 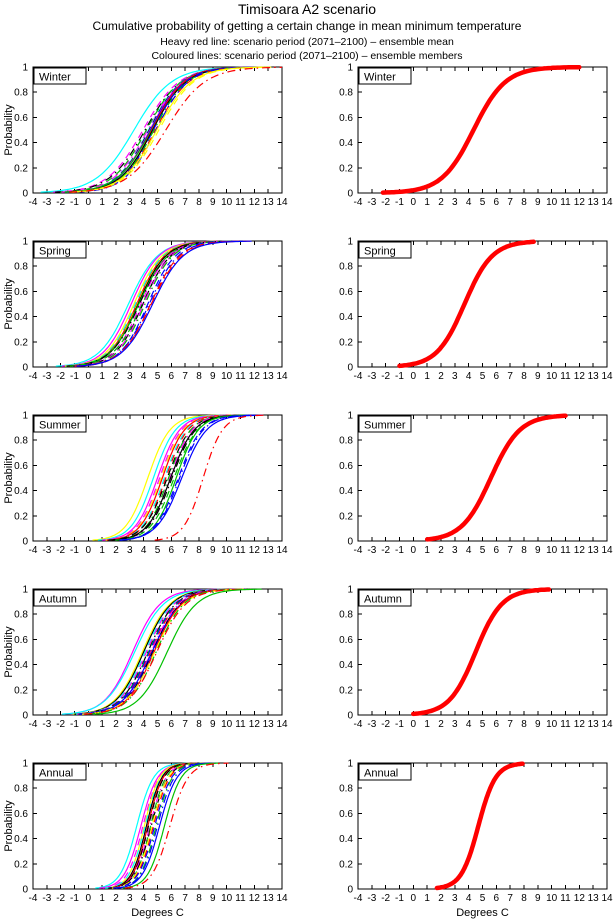 I want to click on y-axis-title: Probability, so click(x=9, y=652).